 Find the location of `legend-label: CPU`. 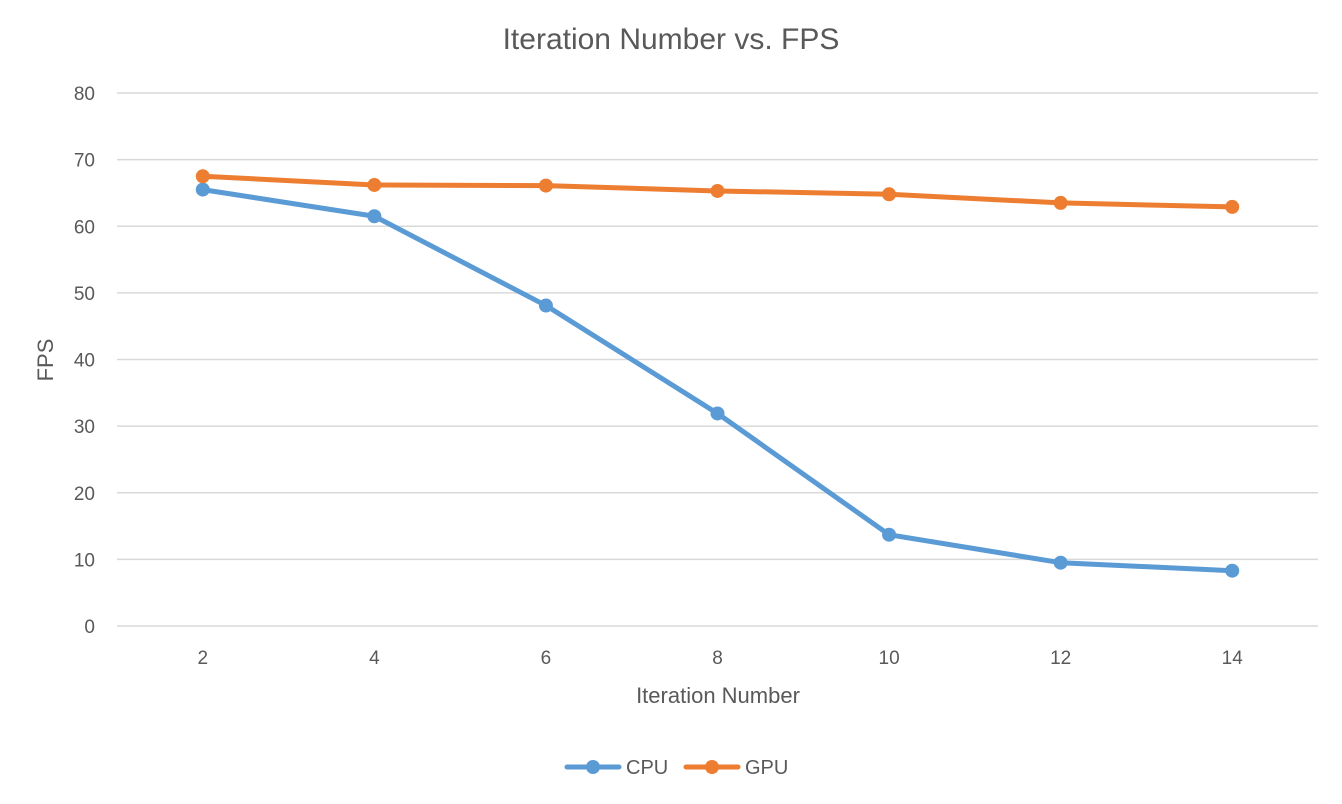

legend-label: CPU is located at coordinates (647, 768).